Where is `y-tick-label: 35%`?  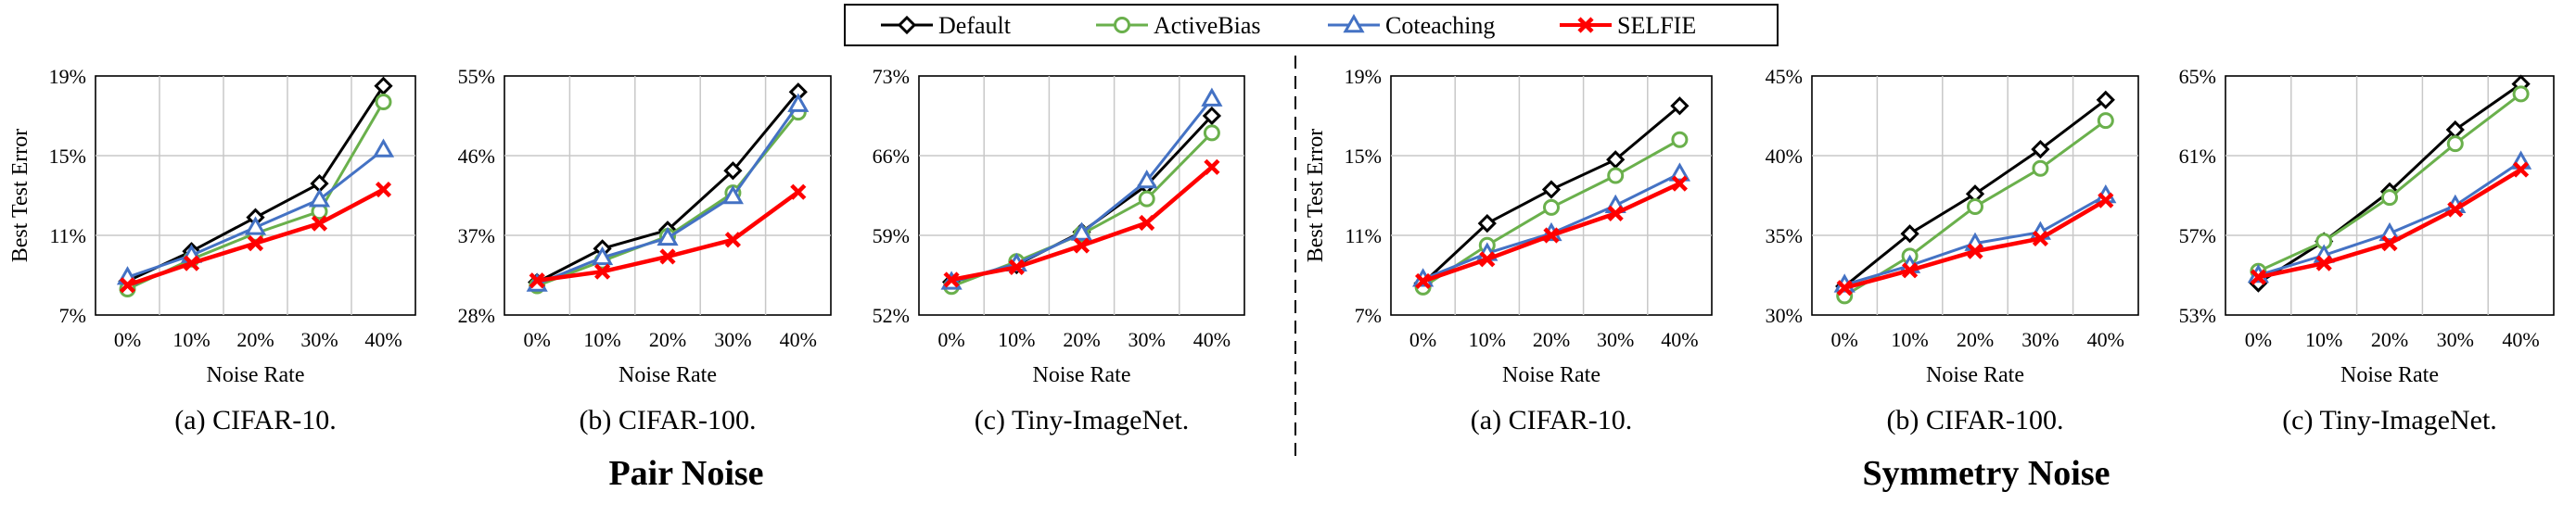
y-tick-label: 35% is located at coordinates (1785, 236).